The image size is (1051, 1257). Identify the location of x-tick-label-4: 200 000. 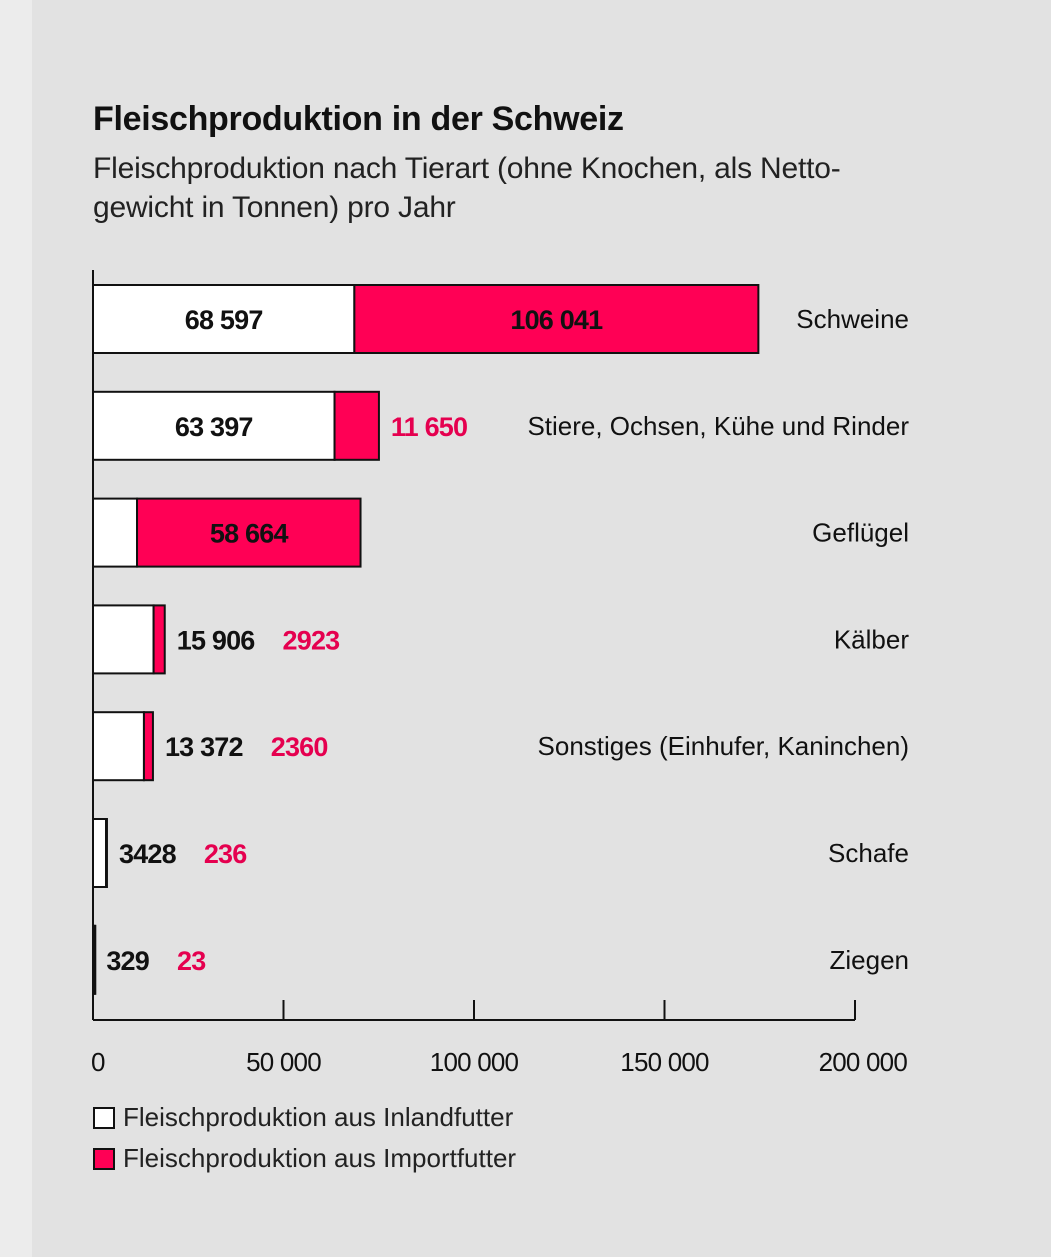
(863, 1062).